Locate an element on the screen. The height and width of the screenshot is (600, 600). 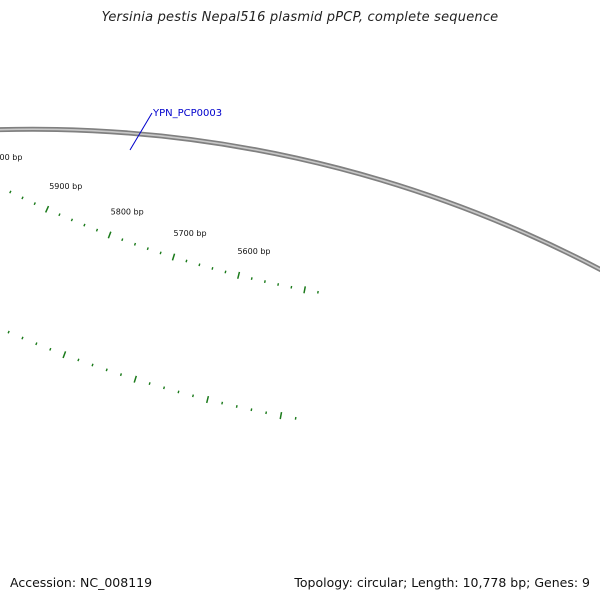
gene-leader-line is located at coordinates (141, 131).